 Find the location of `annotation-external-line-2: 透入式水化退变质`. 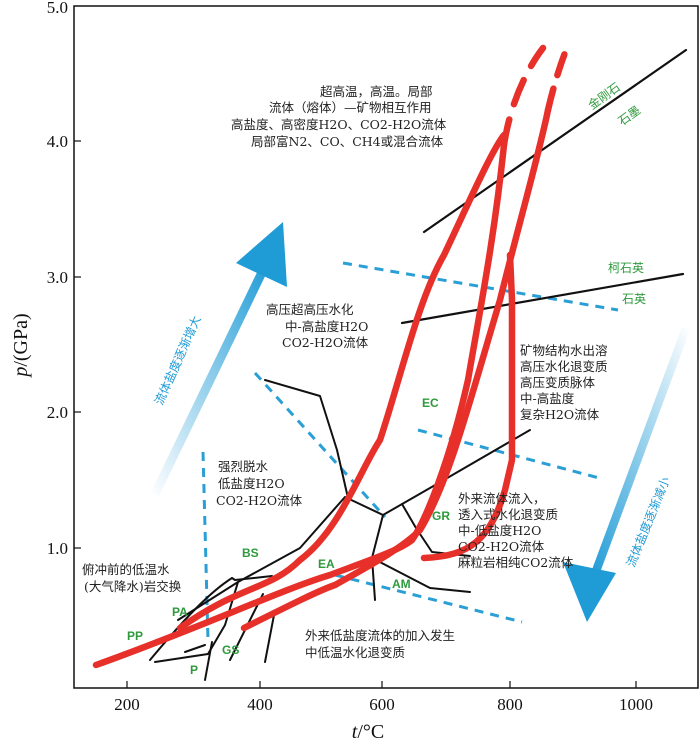

annotation-external-line-2: 透入式水化退变质 is located at coordinates (508, 514).